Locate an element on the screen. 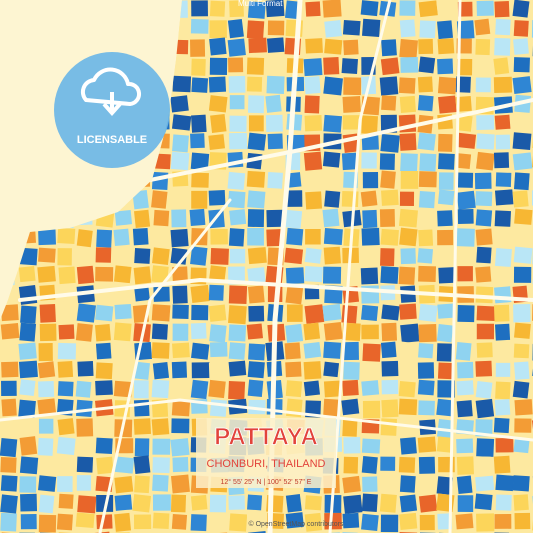 The image size is (533, 533). cloud-icon is located at coordinates (110, 86).